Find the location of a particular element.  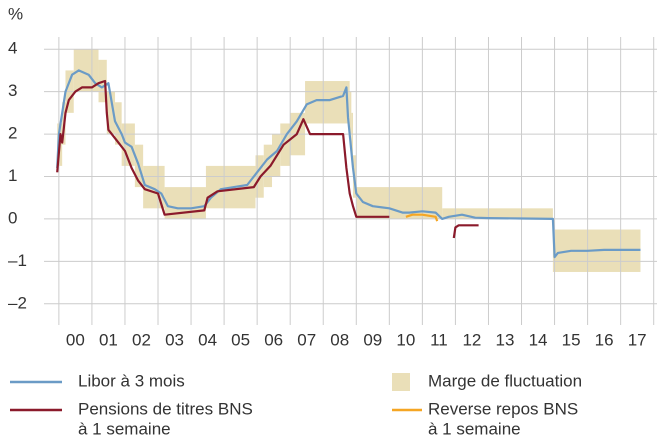

x-tick-label: 05 is located at coordinates (240, 339).